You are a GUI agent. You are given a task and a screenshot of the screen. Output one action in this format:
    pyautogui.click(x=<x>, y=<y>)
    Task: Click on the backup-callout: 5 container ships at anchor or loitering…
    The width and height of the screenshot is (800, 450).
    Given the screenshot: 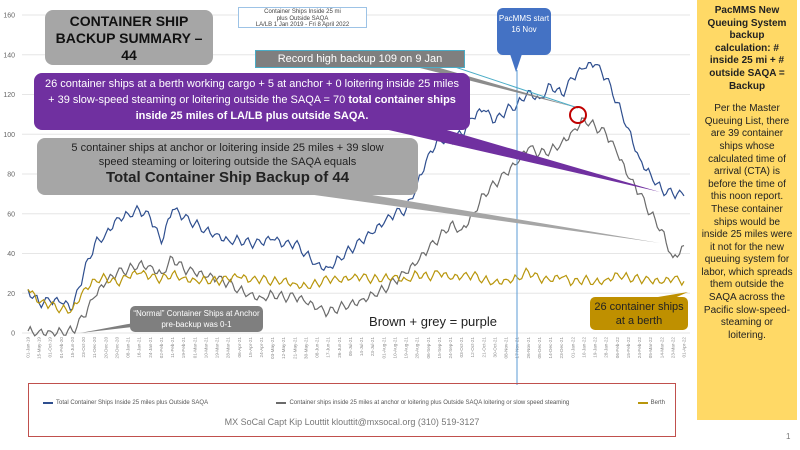 What is the action you would take?
    pyautogui.click(x=227, y=166)
    